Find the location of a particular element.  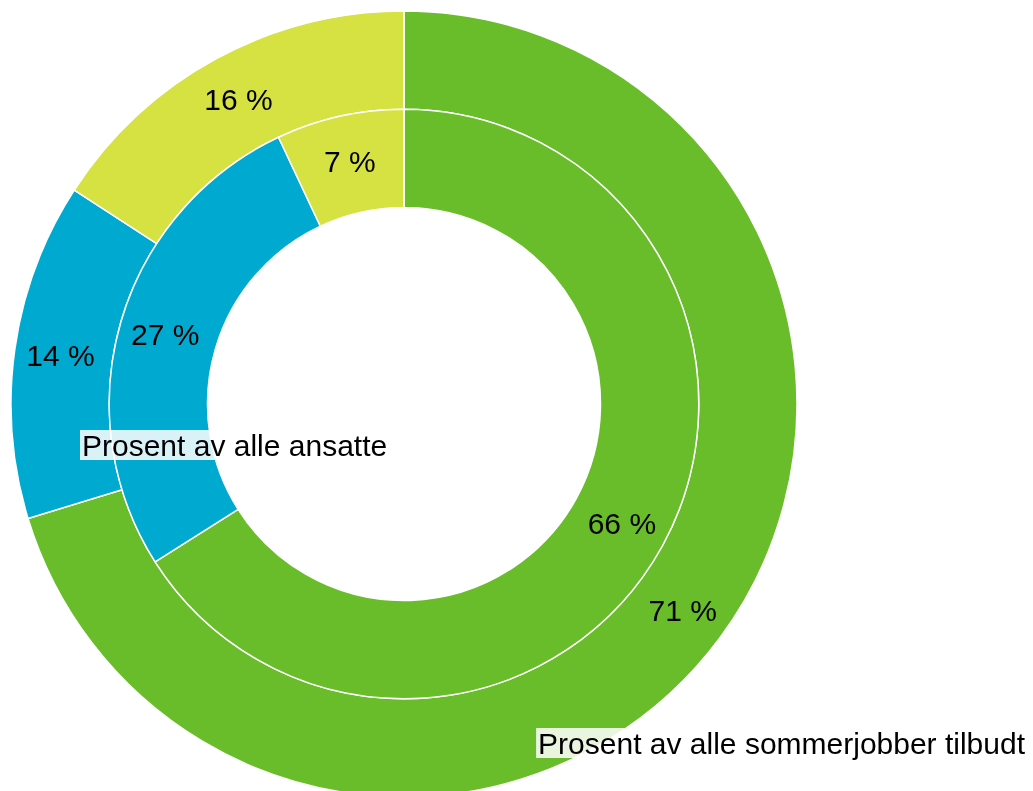

data-label: 14 % is located at coordinates (60, 356).